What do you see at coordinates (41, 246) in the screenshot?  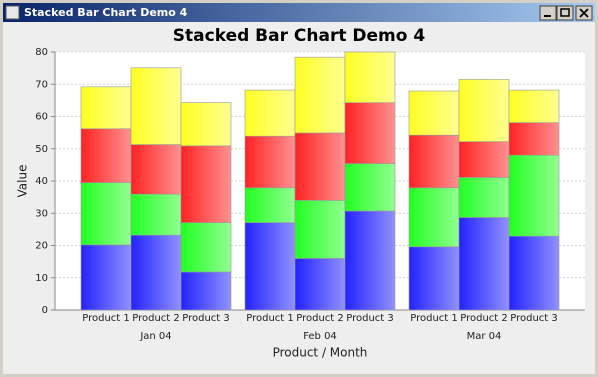 I see `y-tick-label: 20` at bounding box center [41, 246].